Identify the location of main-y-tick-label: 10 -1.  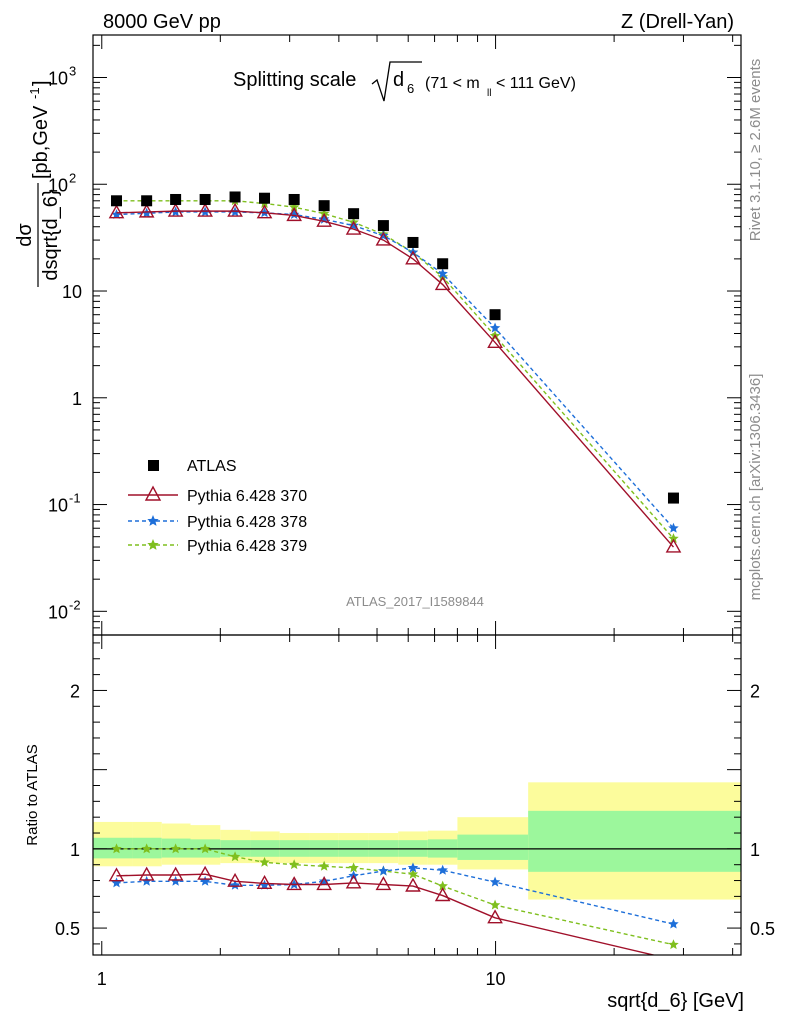
(64, 503).